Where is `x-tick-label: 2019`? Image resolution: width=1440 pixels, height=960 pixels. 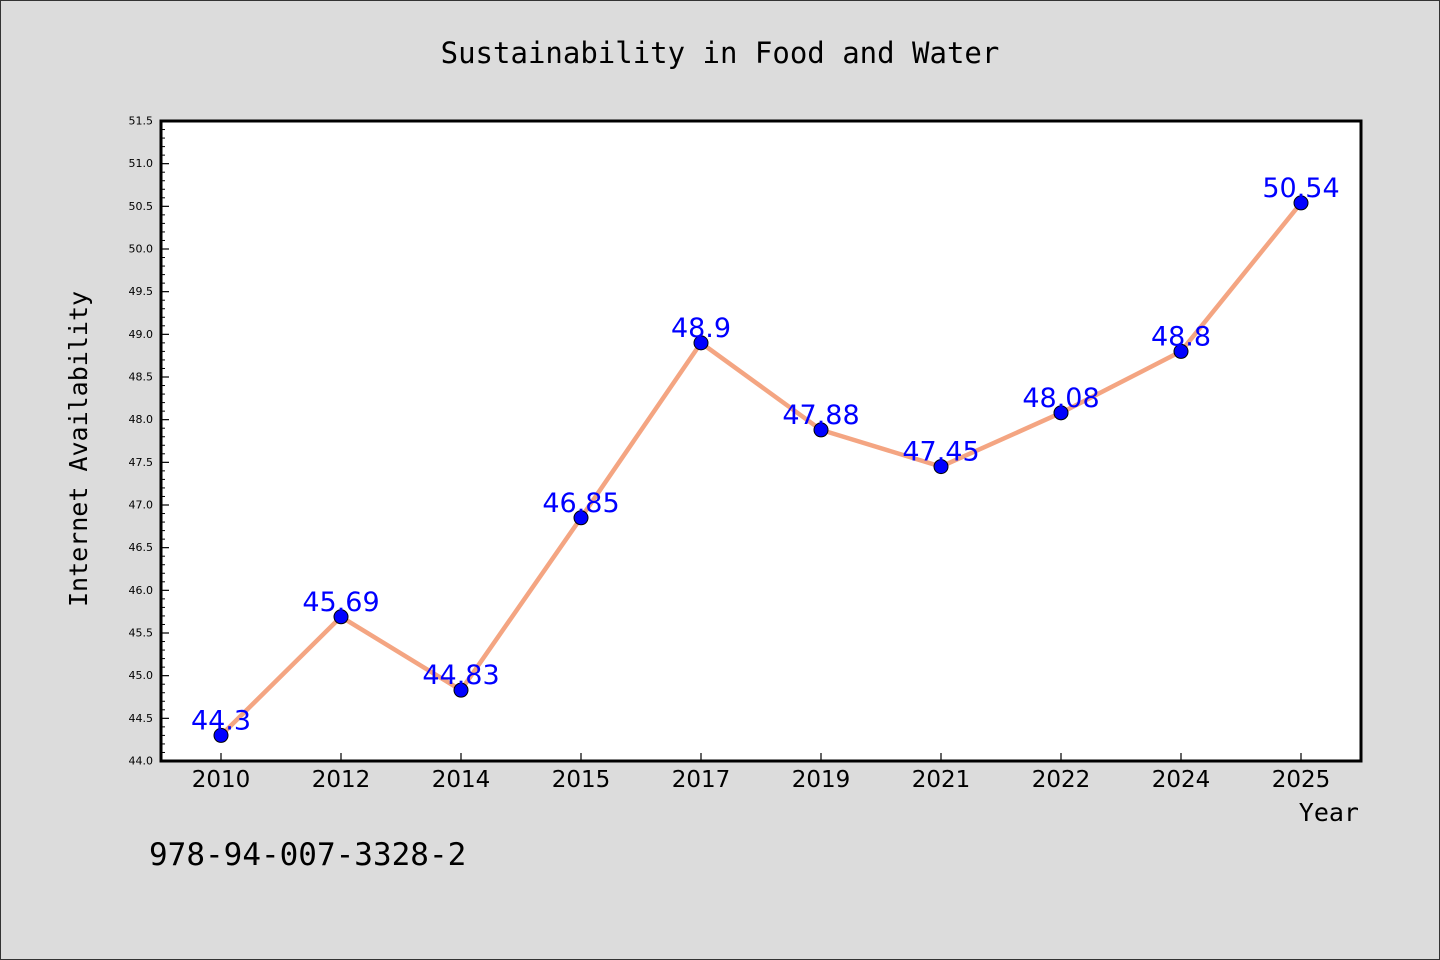
x-tick-label: 2019 is located at coordinates (821, 780).